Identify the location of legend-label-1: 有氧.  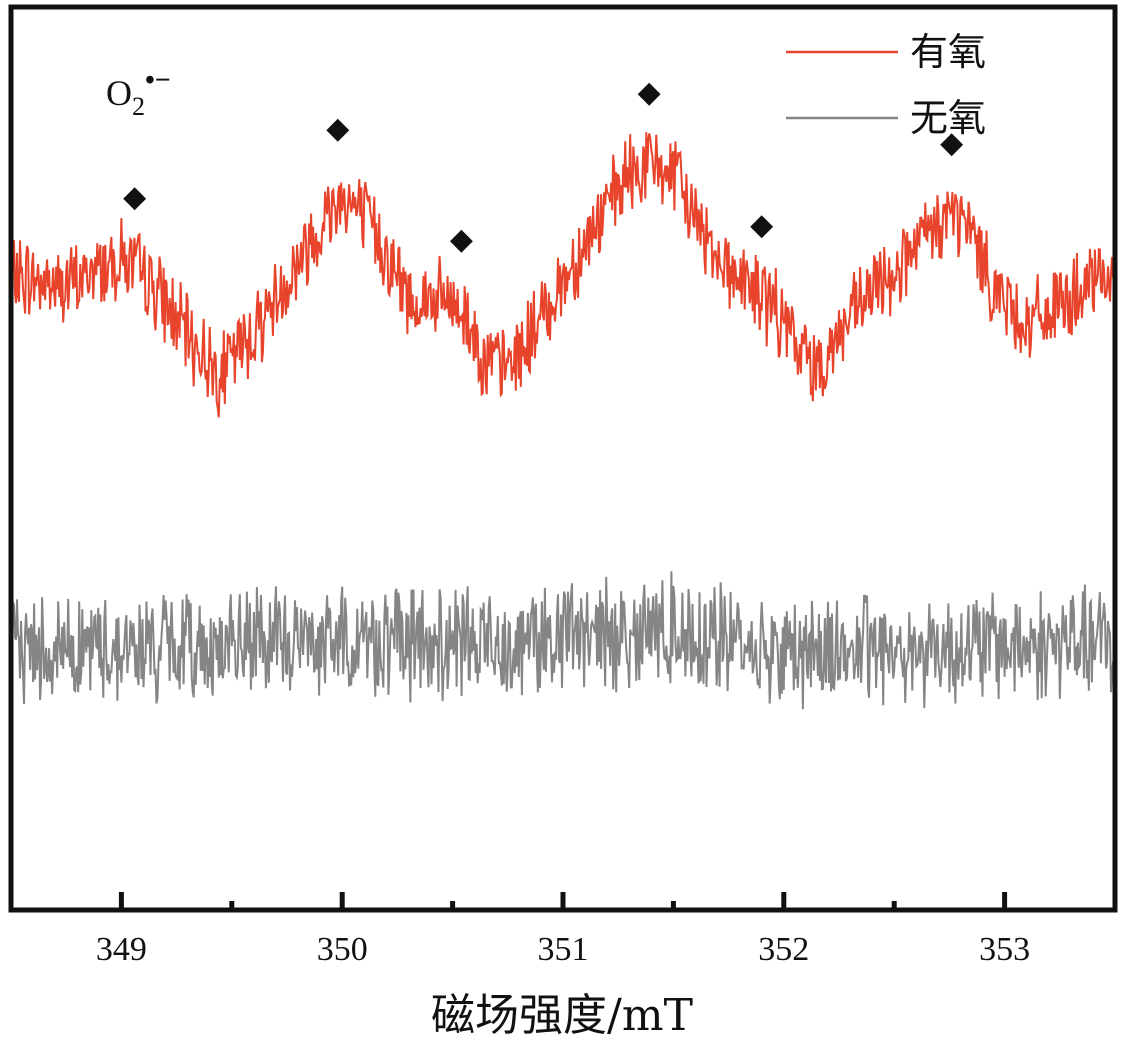
(948, 52).